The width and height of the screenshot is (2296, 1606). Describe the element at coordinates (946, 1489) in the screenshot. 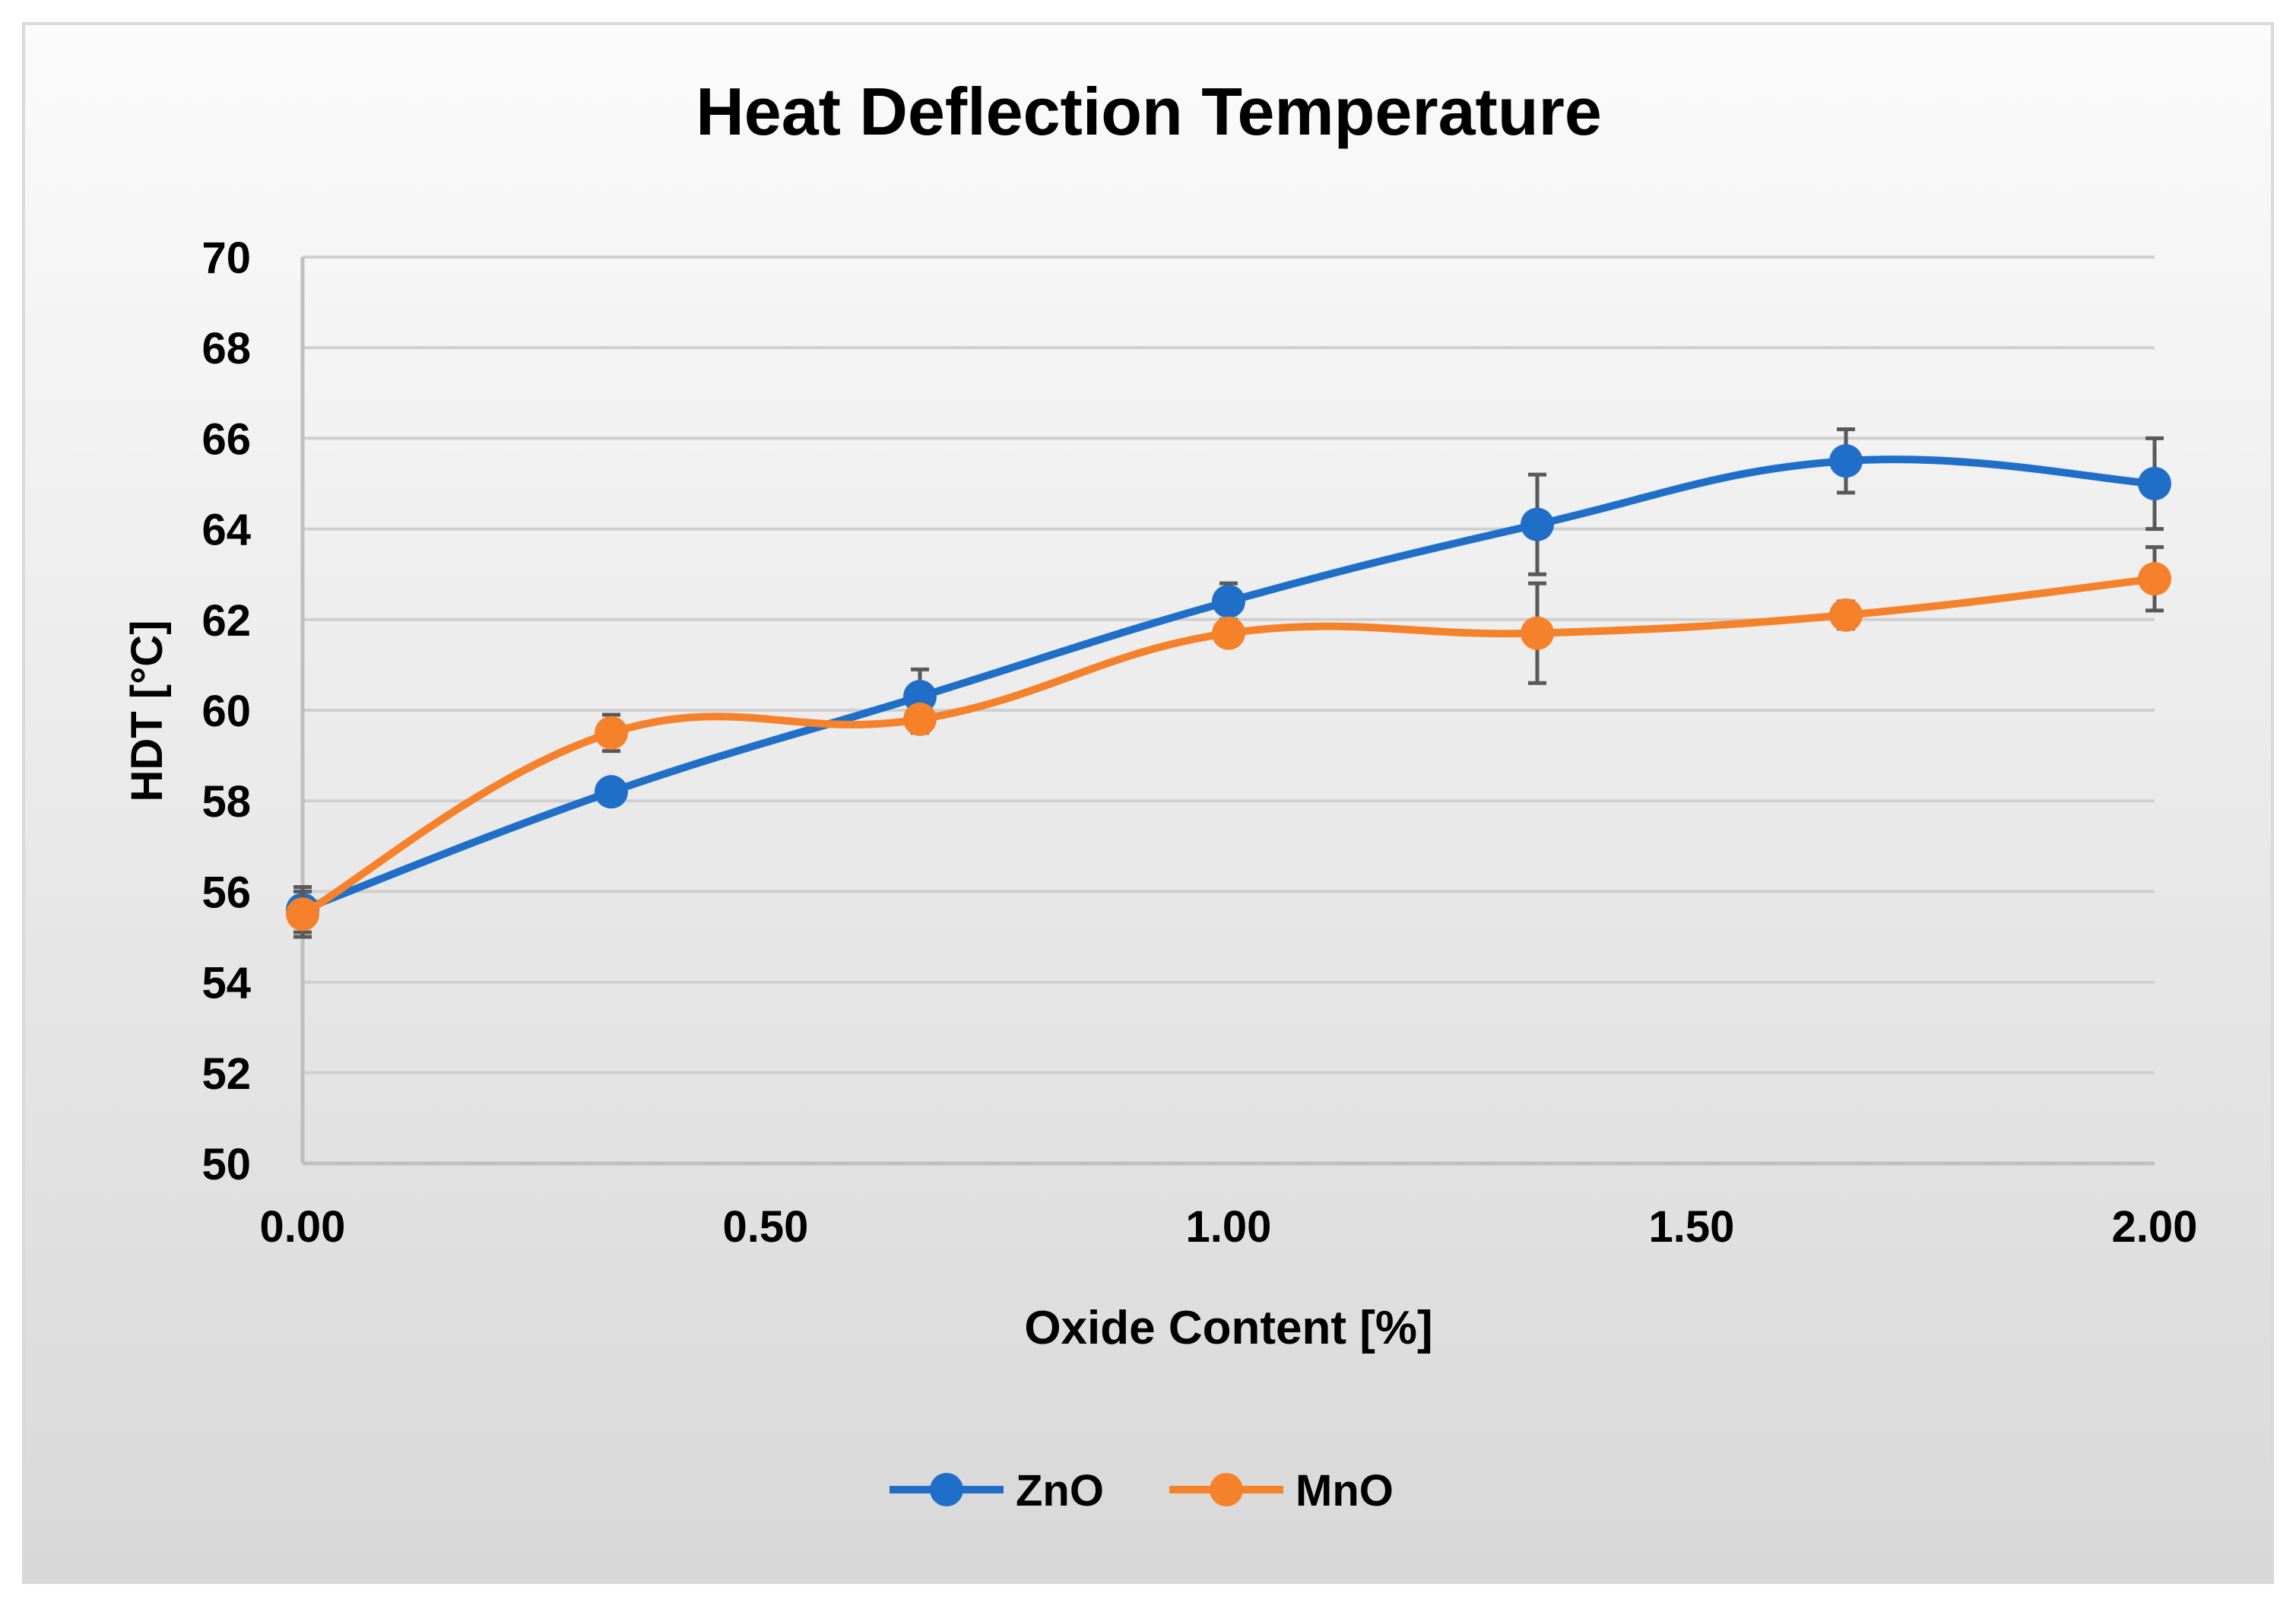

I see `legend-marker-zno` at that location.